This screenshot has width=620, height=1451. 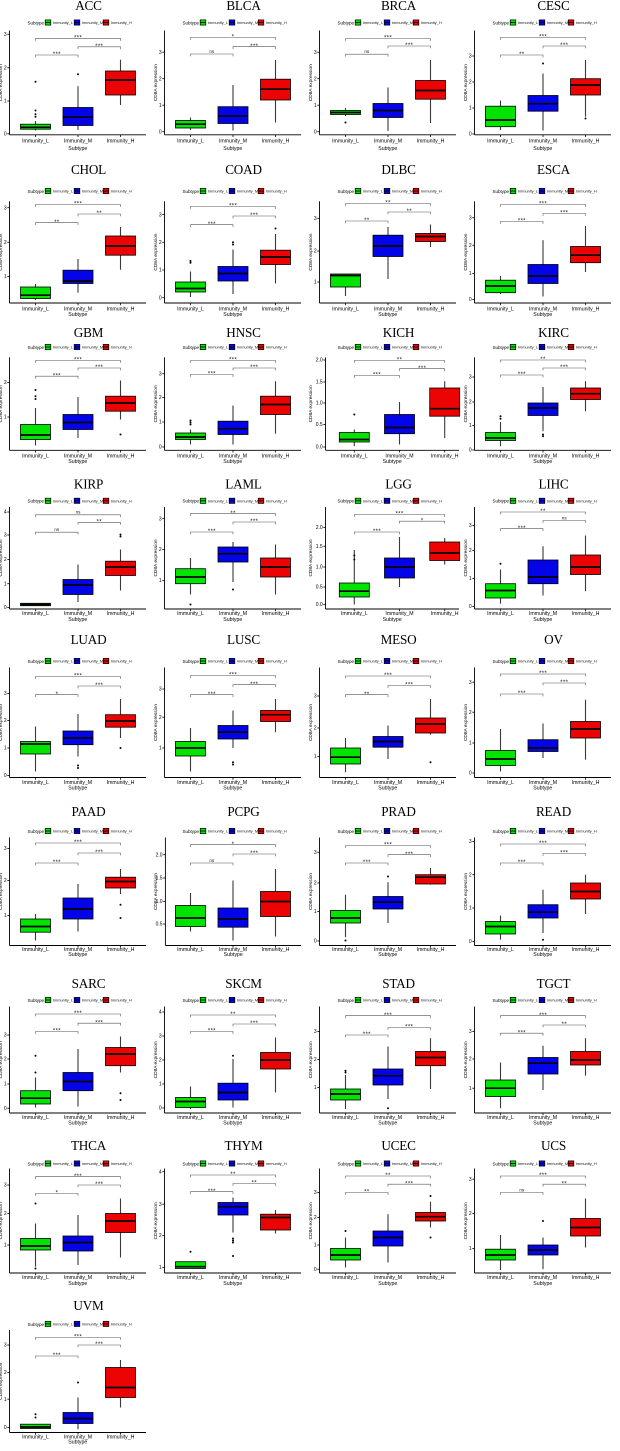 I want to click on svg-text: MESO, so click(x=399, y=639).